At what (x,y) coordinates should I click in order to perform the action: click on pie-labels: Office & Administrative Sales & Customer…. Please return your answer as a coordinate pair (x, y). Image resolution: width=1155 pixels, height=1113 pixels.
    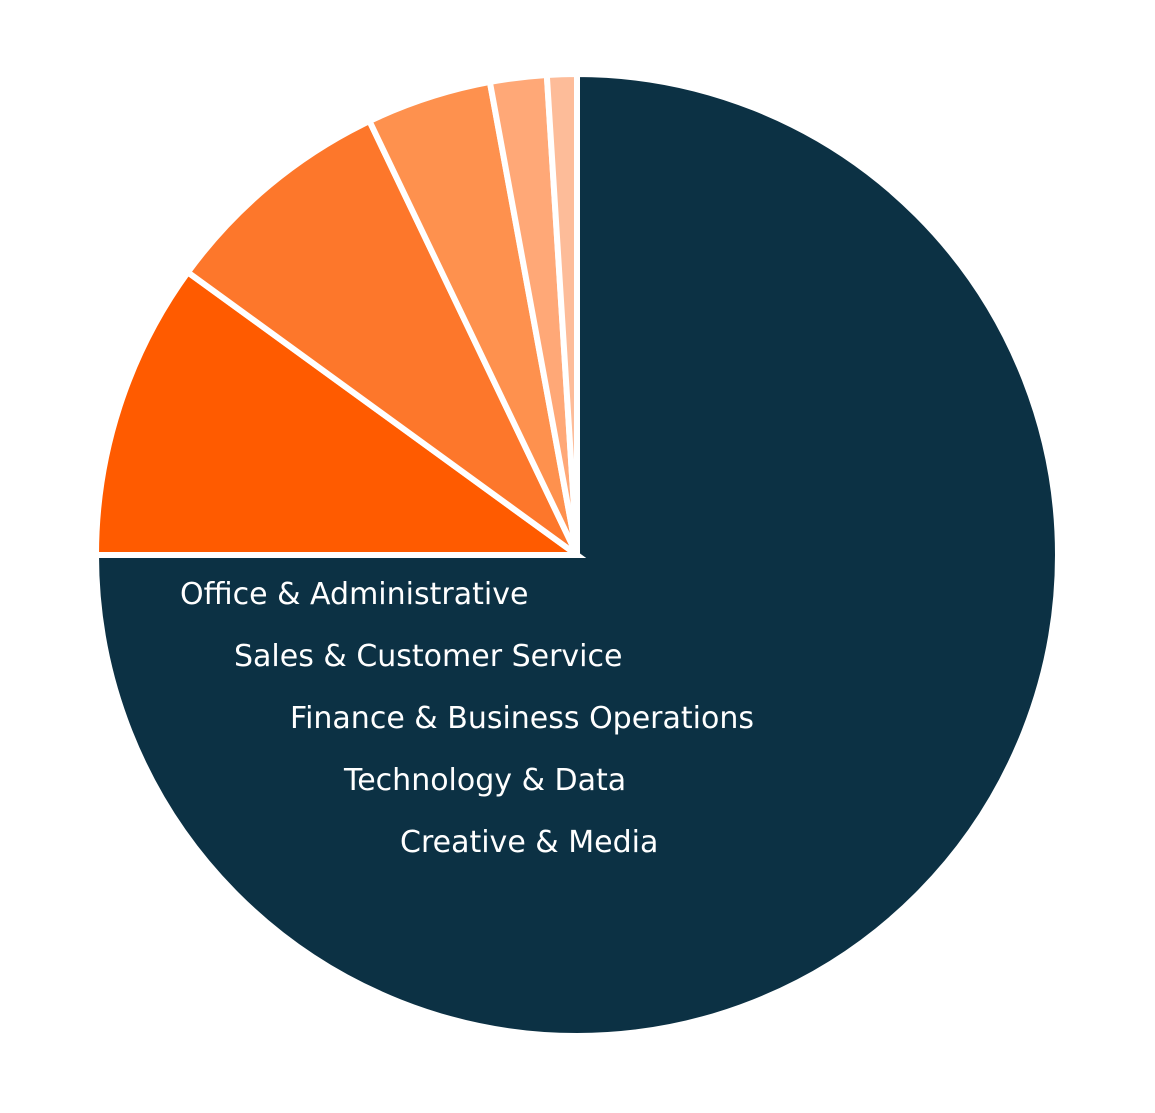
    Looking at the image, I should click on (467, 718).